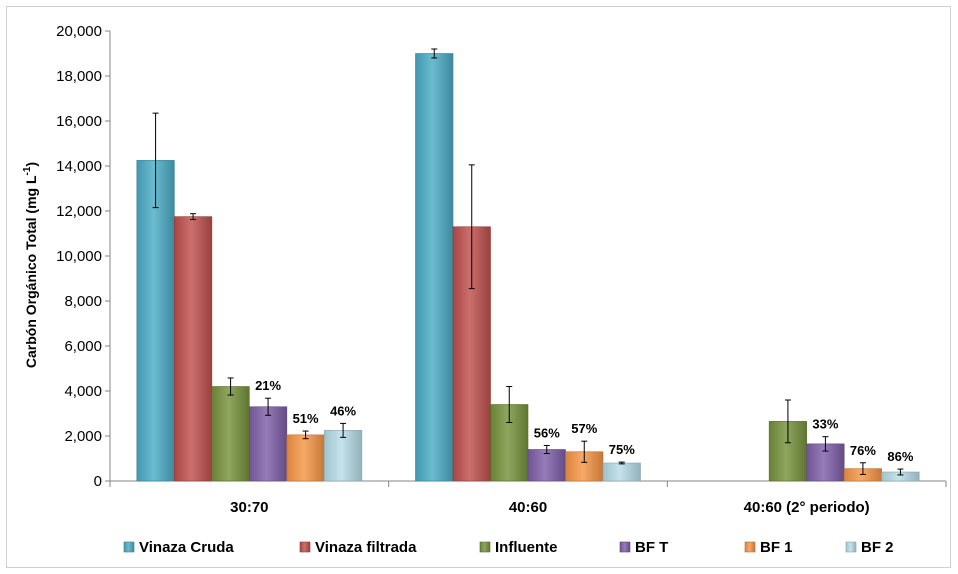 This screenshot has width=958, height=574. I want to click on legend-item: Vinaza Cruda, so click(178, 547).